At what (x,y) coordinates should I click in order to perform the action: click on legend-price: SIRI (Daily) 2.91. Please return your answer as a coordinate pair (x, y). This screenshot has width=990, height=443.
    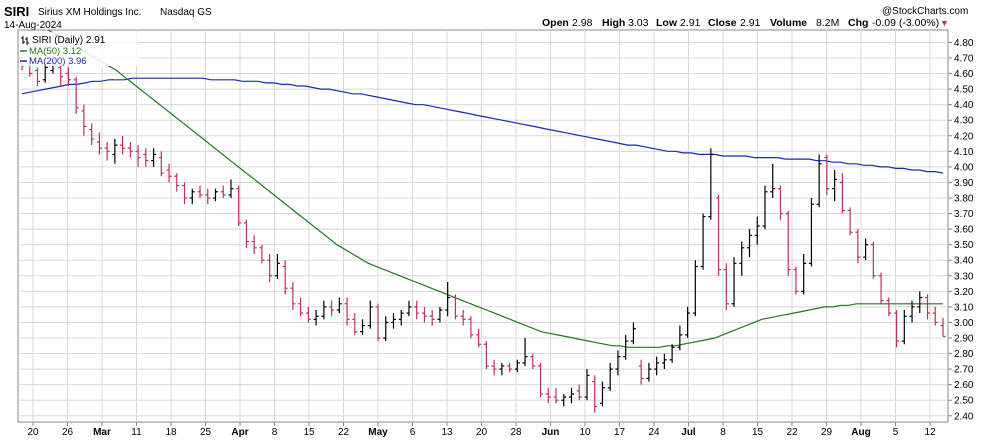
    Looking at the image, I should click on (69, 40).